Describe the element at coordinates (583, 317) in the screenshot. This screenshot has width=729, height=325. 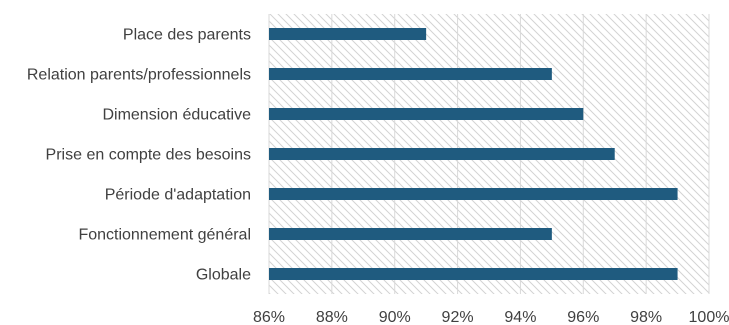
I see `x-tick-label: 96%` at that location.